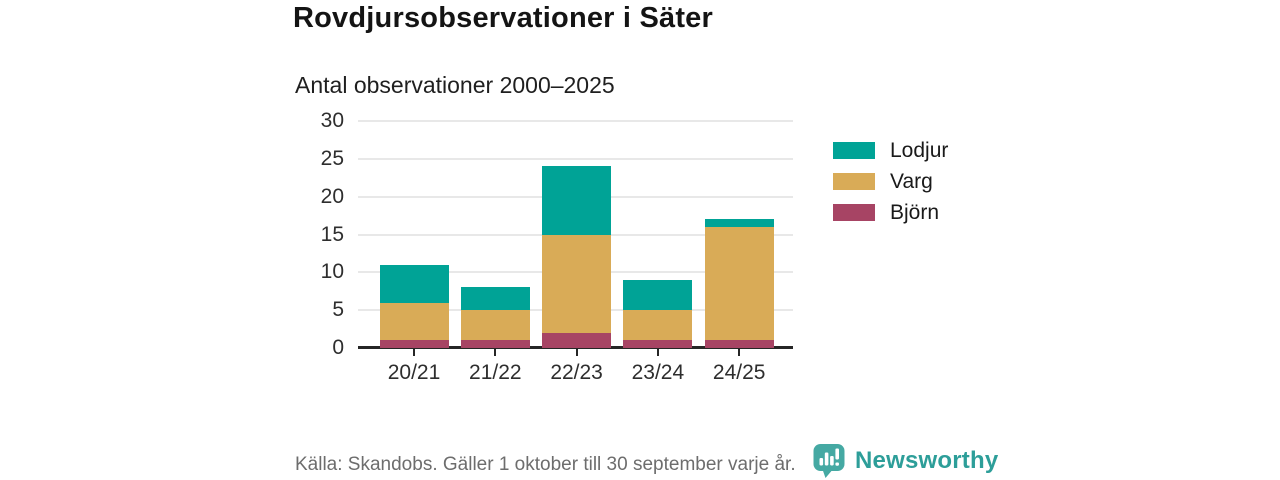 The width and height of the screenshot is (1280, 480). What do you see at coordinates (829, 461) in the screenshot?
I see `newsworthy-logo-icon` at bounding box center [829, 461].